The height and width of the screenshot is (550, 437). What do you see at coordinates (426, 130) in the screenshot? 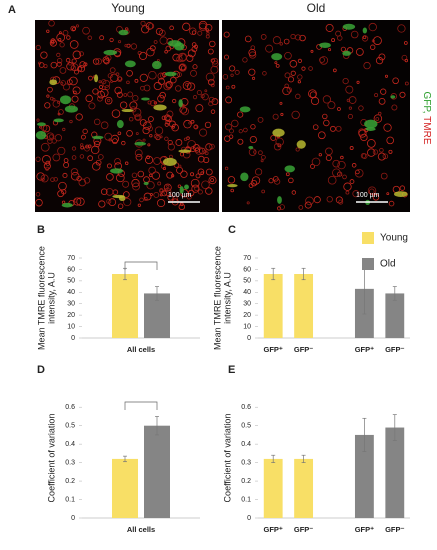
I see `stain: TMRE` at bounding box center [426, 130].